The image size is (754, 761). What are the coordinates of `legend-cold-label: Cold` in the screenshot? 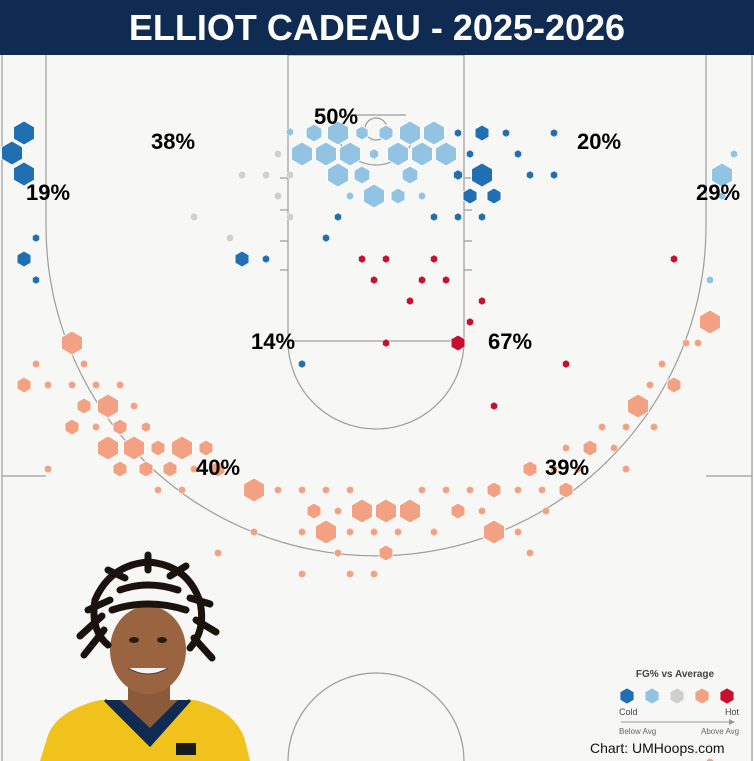 It's located at (628, 712).